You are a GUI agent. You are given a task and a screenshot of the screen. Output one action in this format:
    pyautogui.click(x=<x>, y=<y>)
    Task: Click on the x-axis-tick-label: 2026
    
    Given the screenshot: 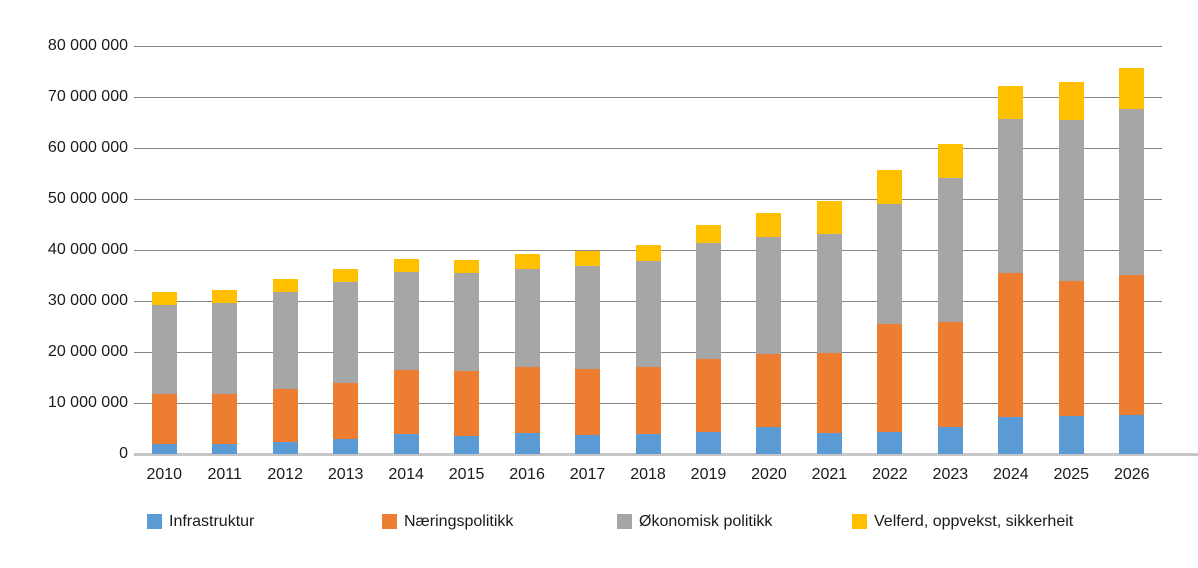 What is the action you would take?
    pyautogui.click(x=1131, y=474)
    